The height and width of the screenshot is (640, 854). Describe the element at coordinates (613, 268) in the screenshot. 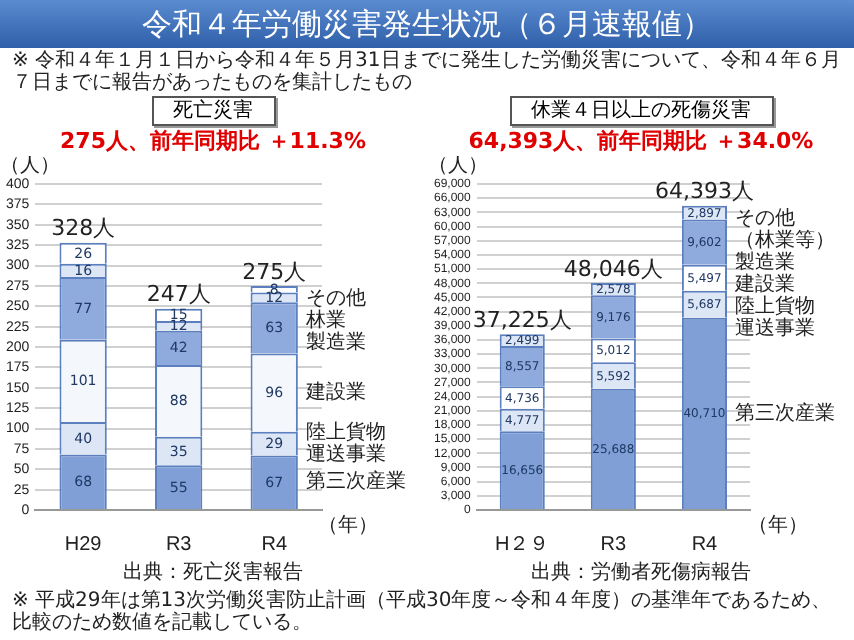

I see `total-label: 48,046人` at that location.